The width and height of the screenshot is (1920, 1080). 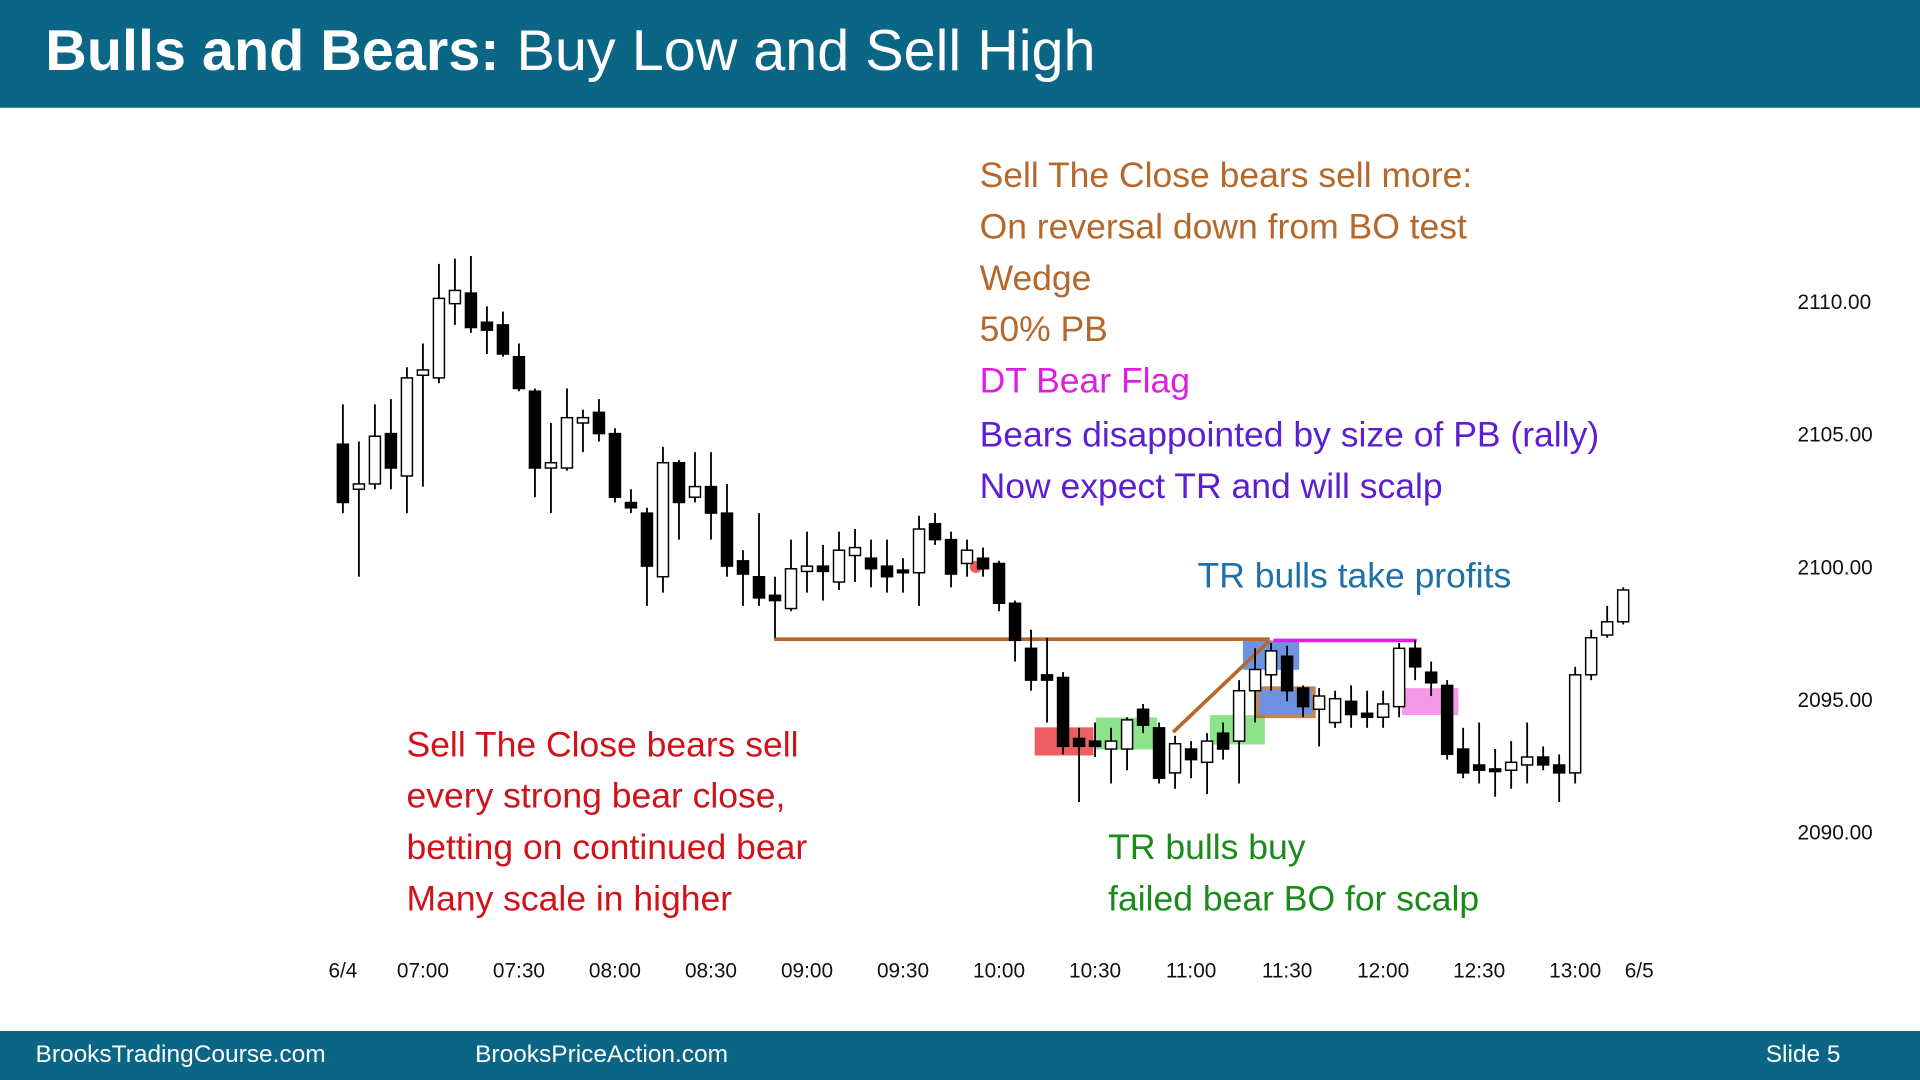 What do you see at coordinates (607, 847) in the screenshot?
I see `annotation: betting on continued bear` at bounding box center [607, 847].